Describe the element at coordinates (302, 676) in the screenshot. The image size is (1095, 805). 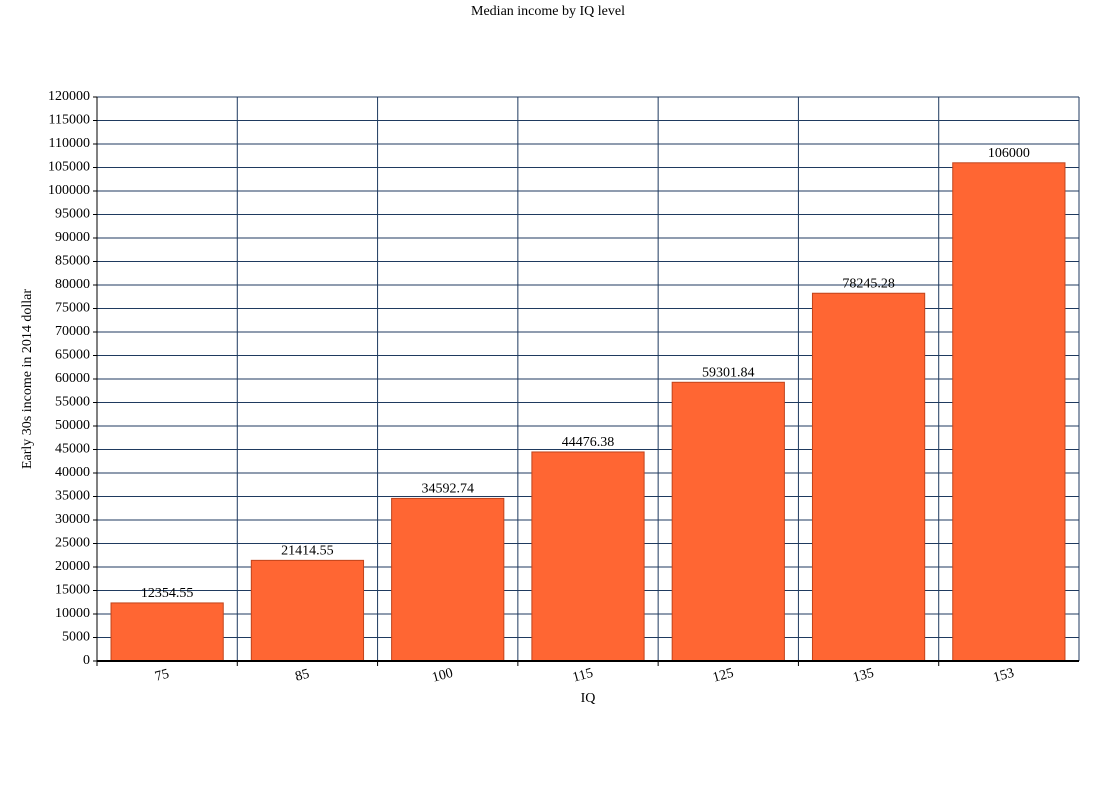
I see `x-tick-label: 85` at that location.